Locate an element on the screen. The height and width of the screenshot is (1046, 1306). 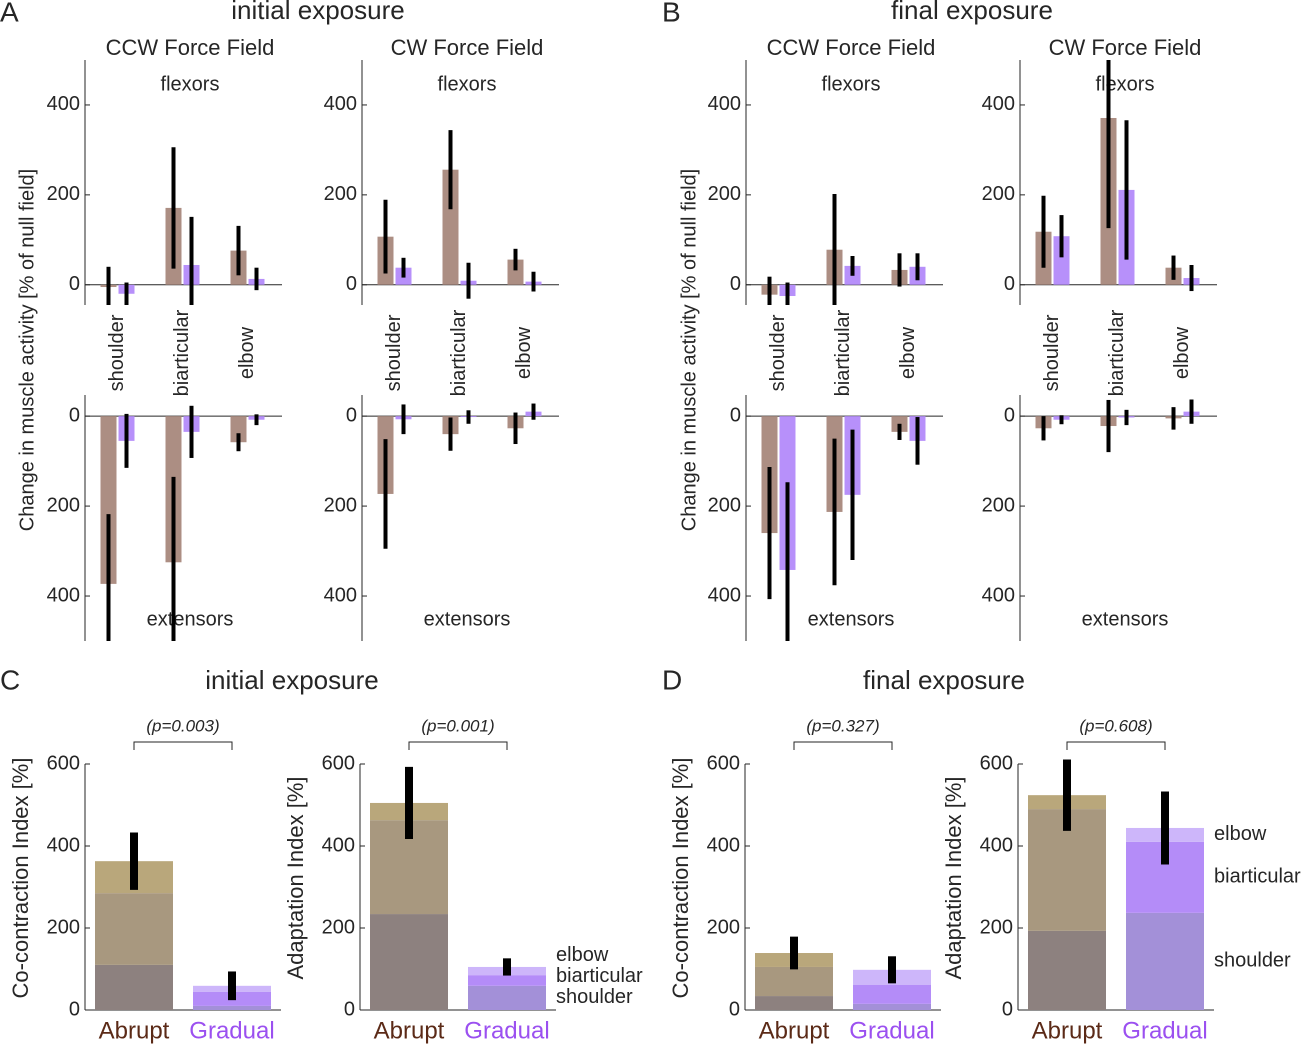
annotation: (p=0.327) is located at coordinates (842, 725).